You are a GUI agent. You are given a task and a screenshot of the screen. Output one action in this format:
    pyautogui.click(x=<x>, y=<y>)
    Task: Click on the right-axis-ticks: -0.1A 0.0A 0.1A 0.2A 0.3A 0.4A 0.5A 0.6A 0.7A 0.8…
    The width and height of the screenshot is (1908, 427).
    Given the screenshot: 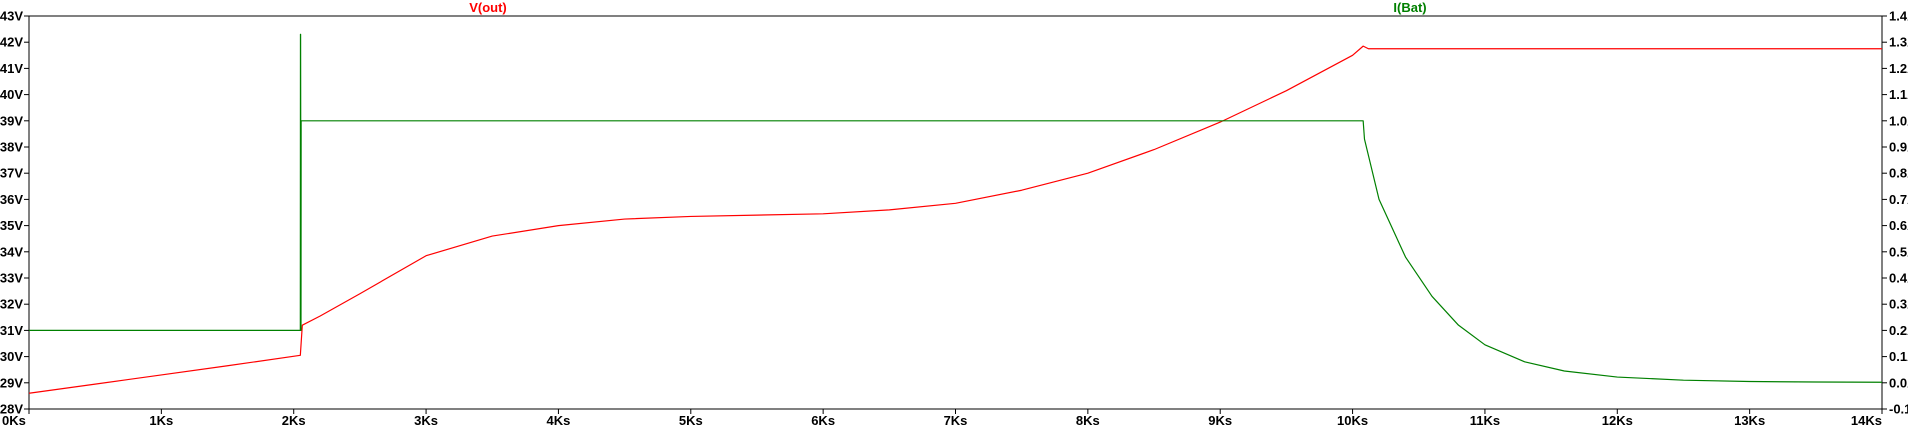 What is the action you would take?
    pyautogui.click(x=1895, y=213)
    